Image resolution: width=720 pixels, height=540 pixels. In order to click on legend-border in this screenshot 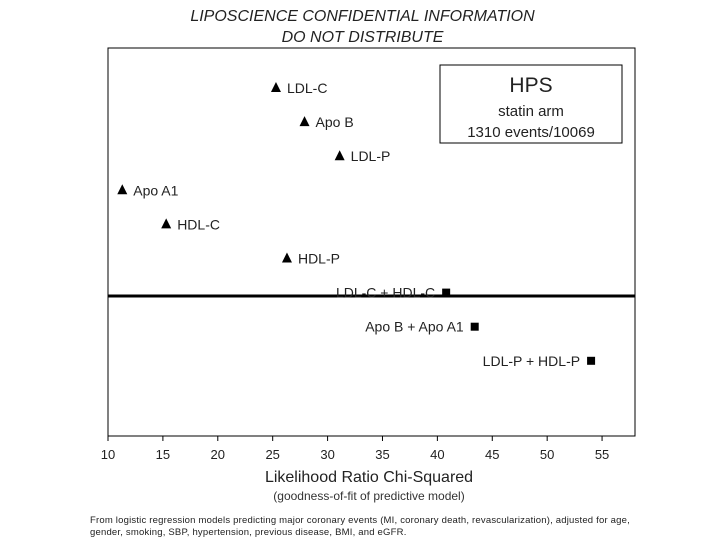, I will do `click(531, 104)`.